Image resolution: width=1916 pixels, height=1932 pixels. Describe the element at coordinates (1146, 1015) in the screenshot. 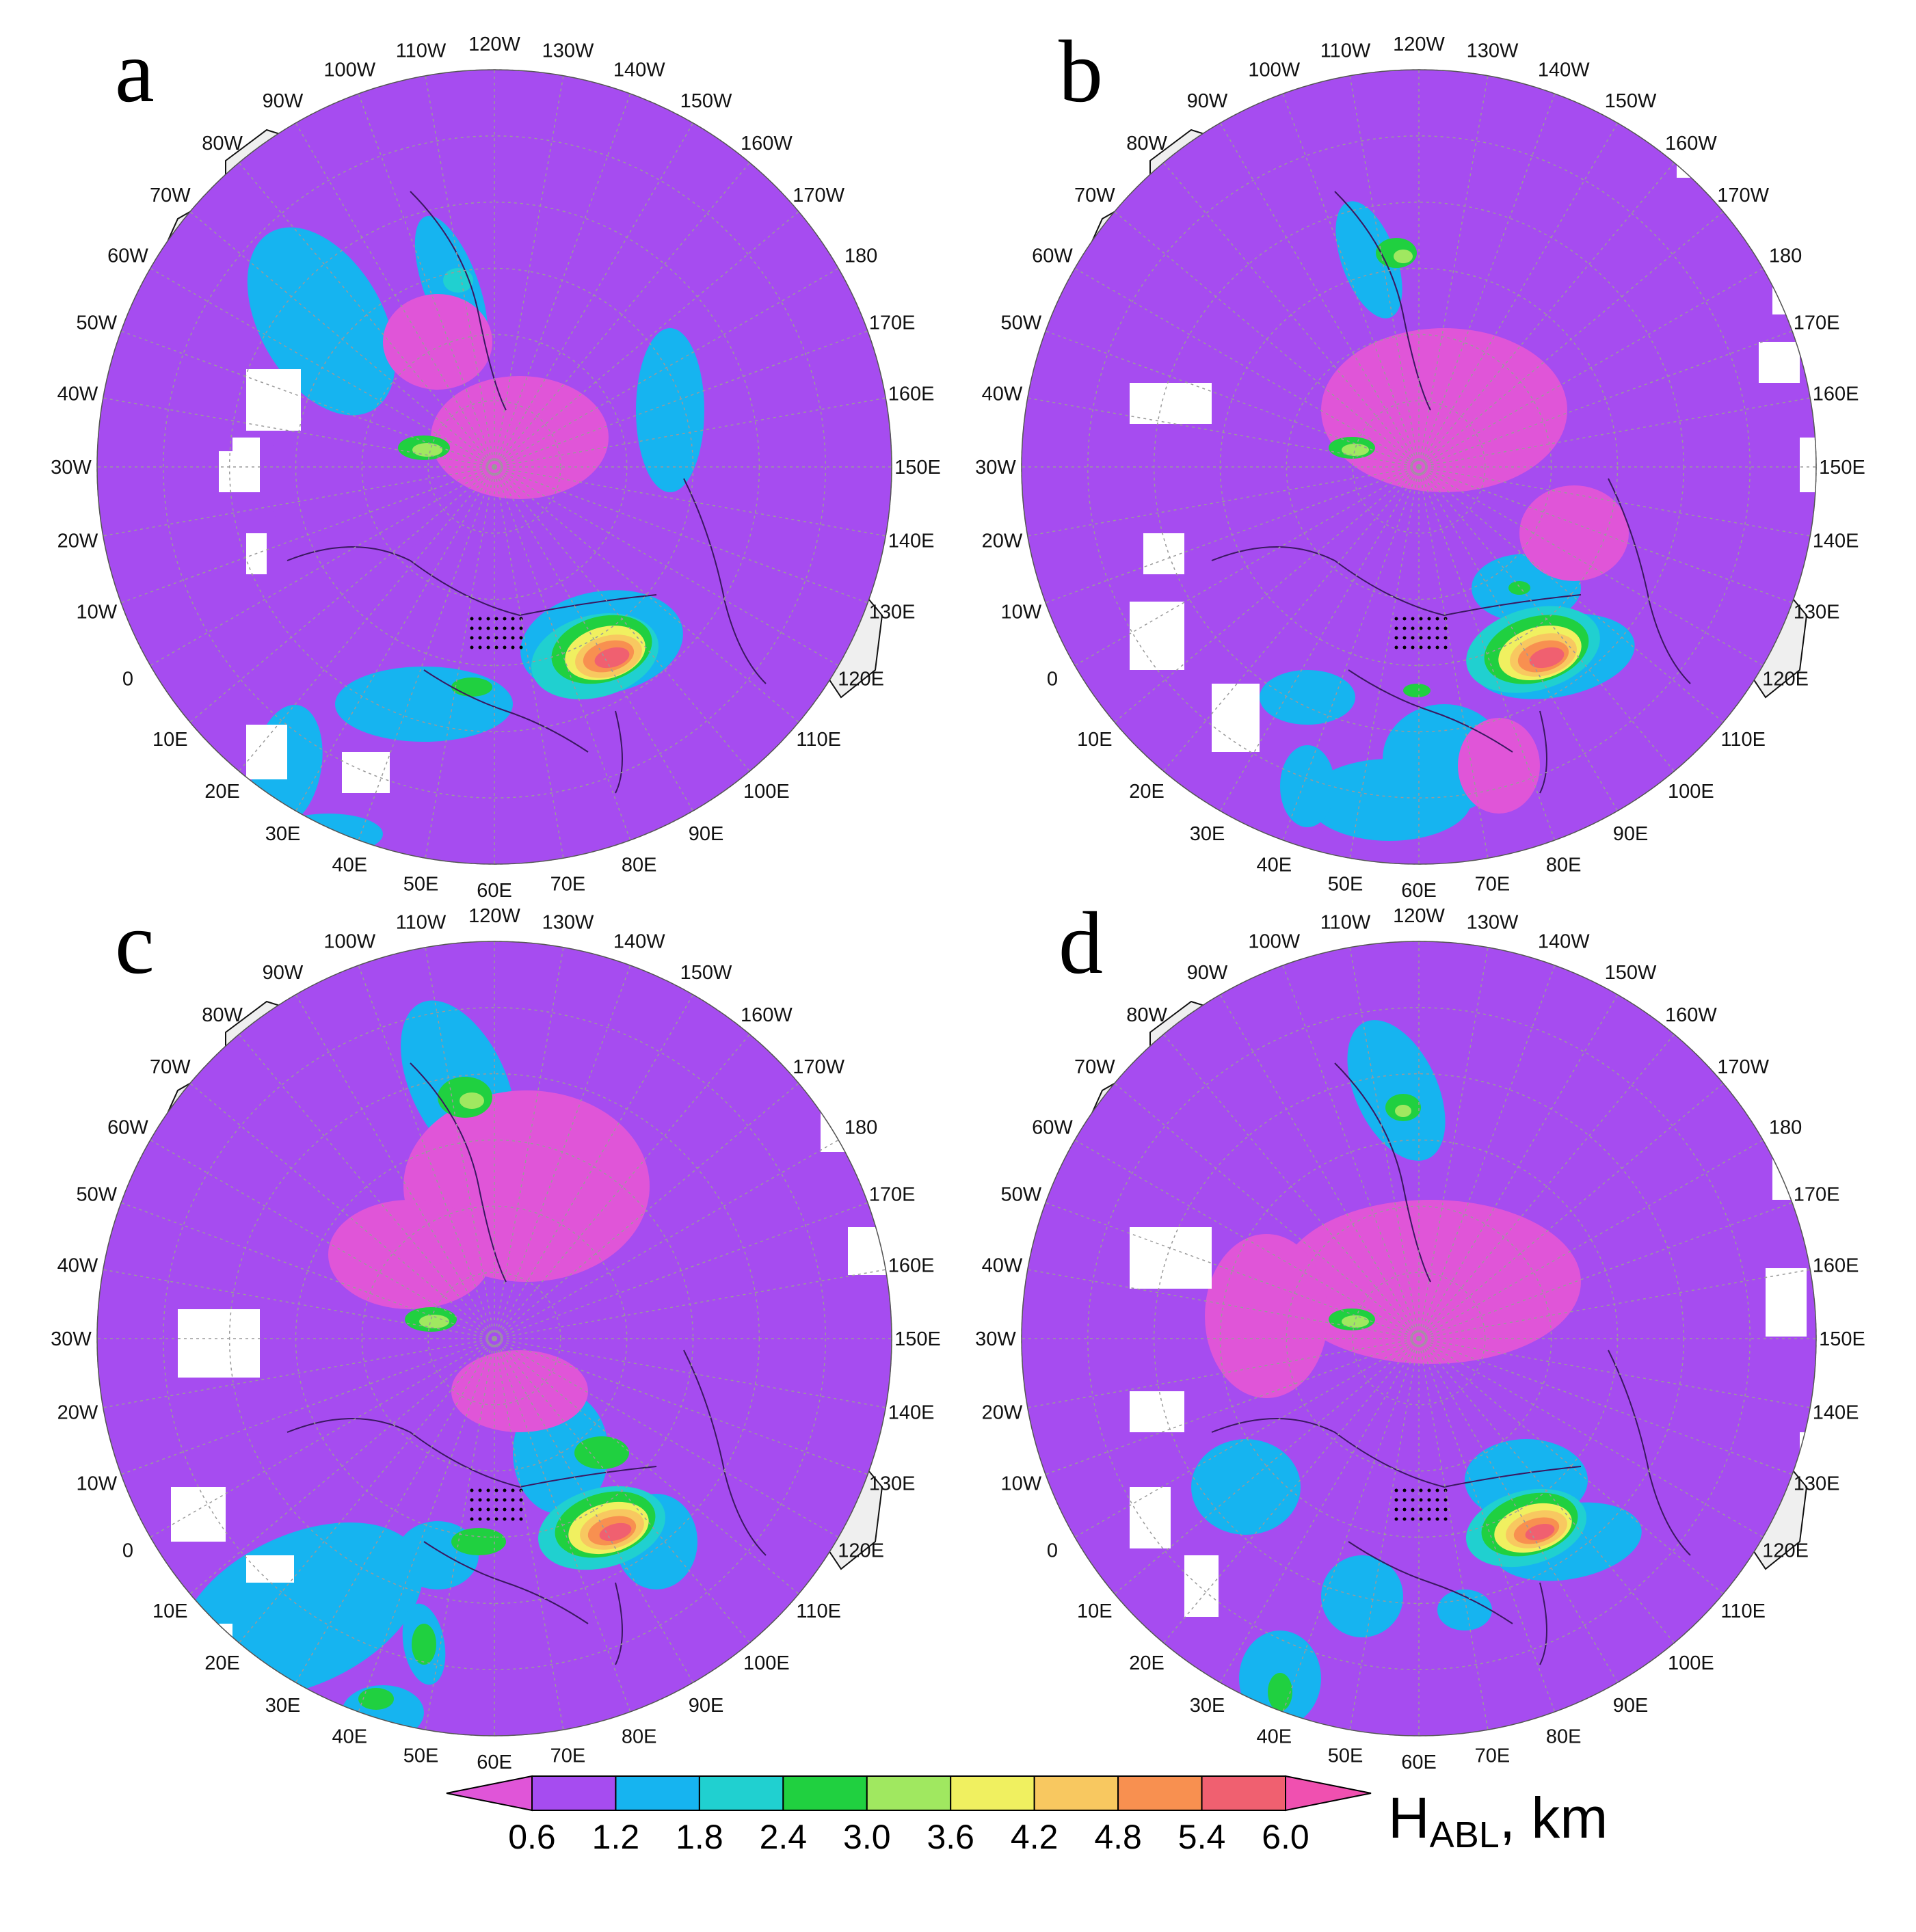

I see `longitude-label: 80W` at that location.